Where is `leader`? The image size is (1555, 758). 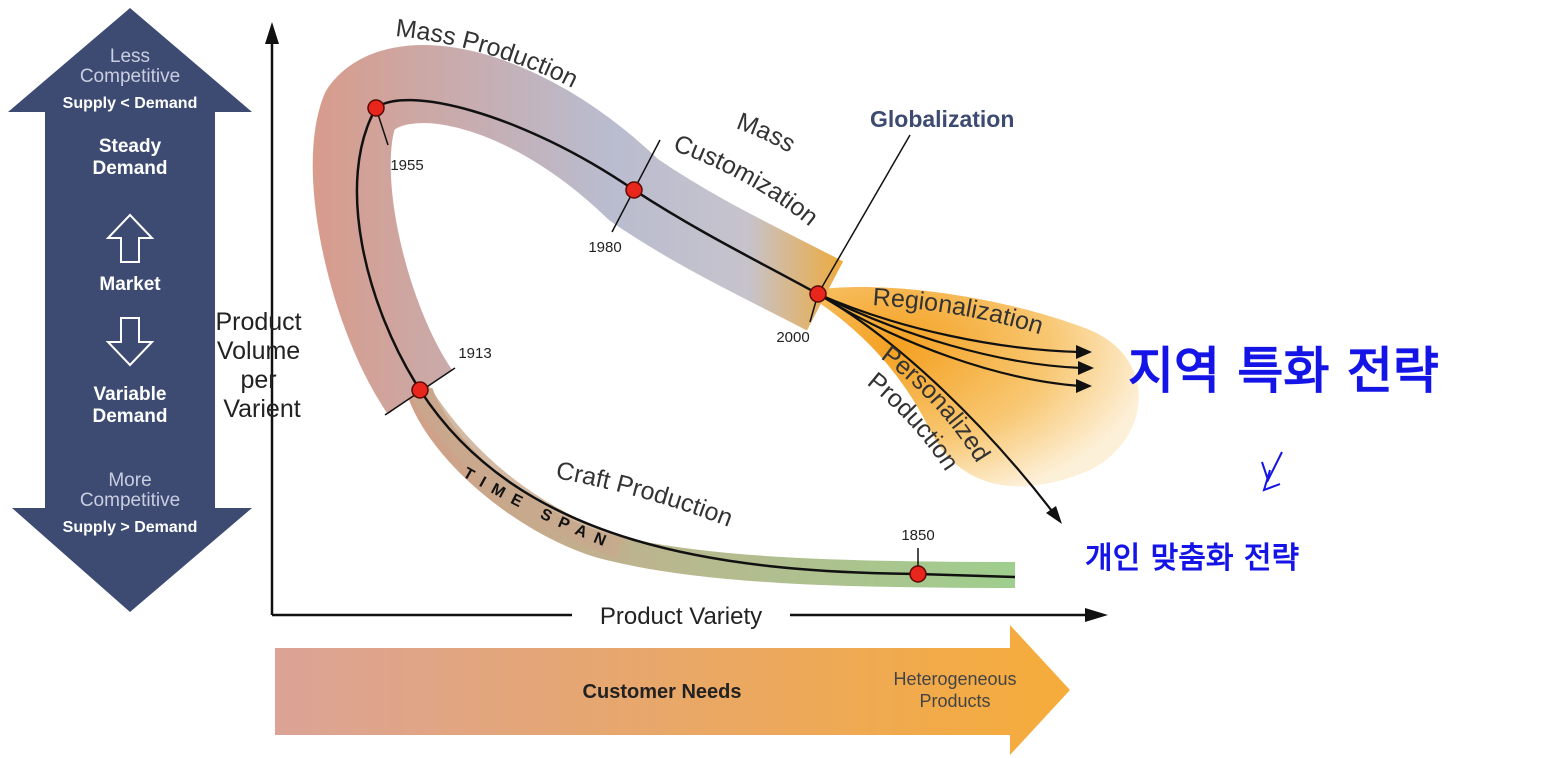 leader is located at coordinates (864, 214).